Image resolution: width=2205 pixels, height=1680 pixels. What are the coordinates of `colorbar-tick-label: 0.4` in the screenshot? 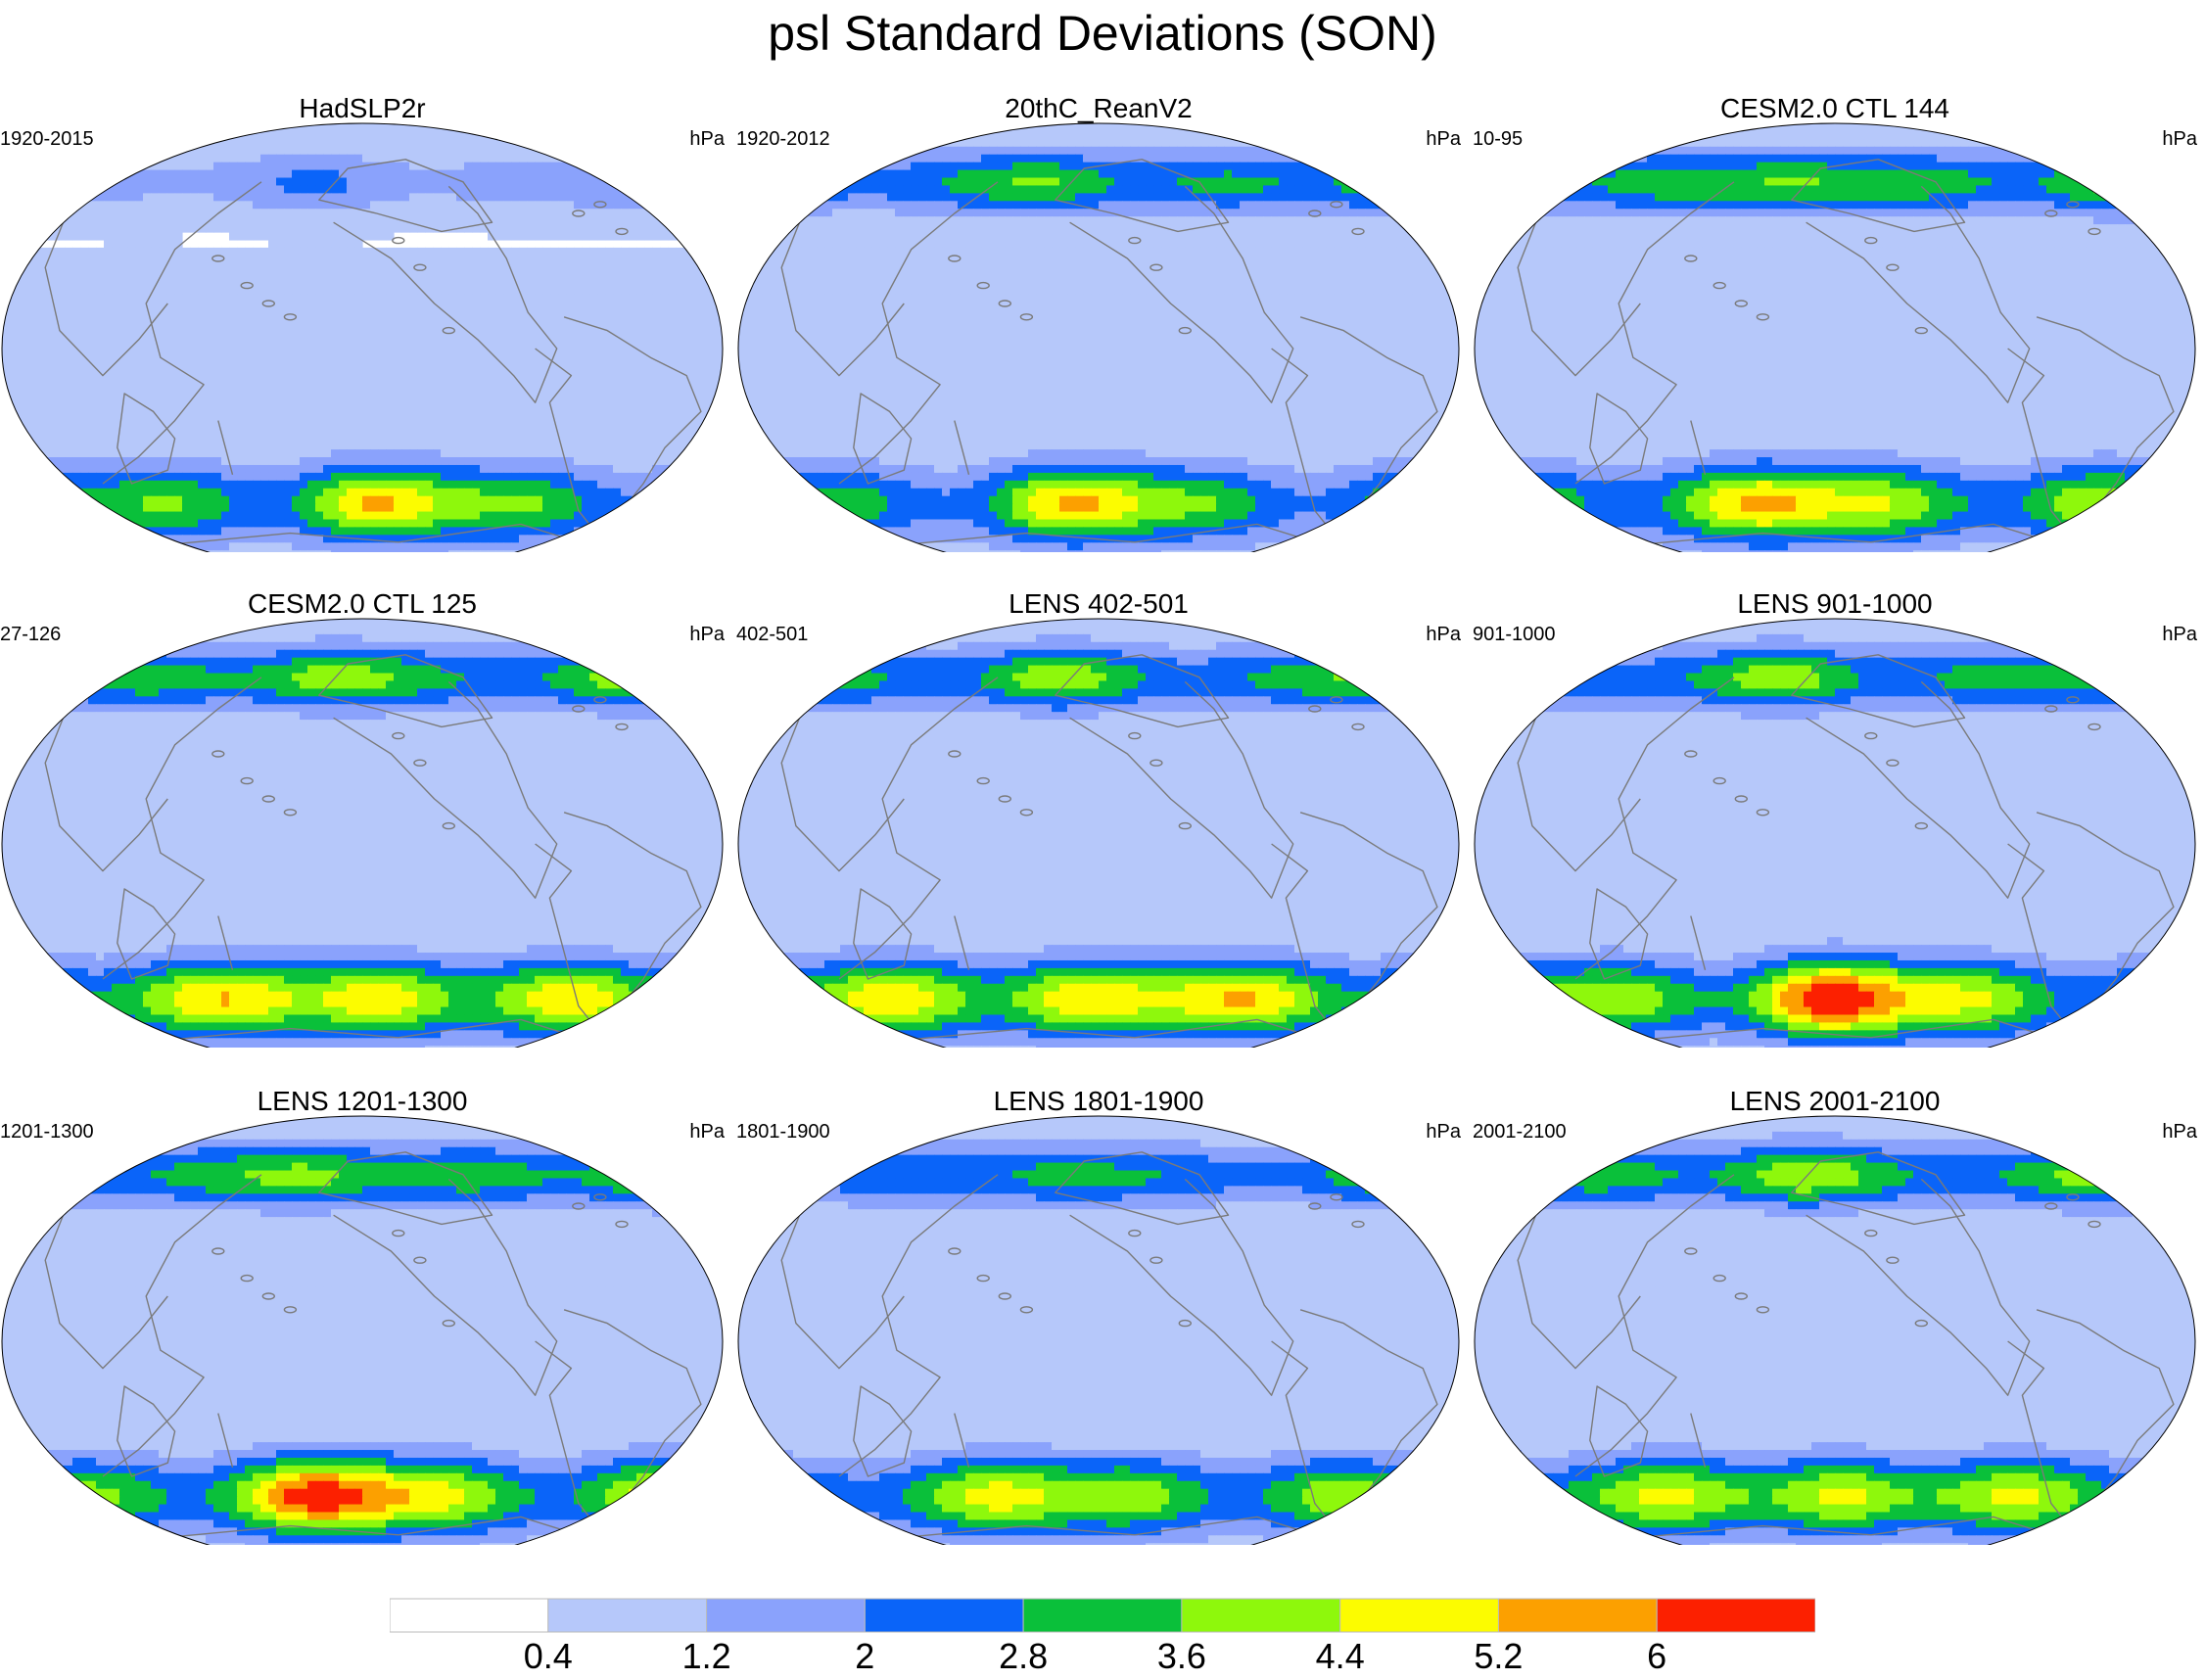 It's located at (548, 1656).